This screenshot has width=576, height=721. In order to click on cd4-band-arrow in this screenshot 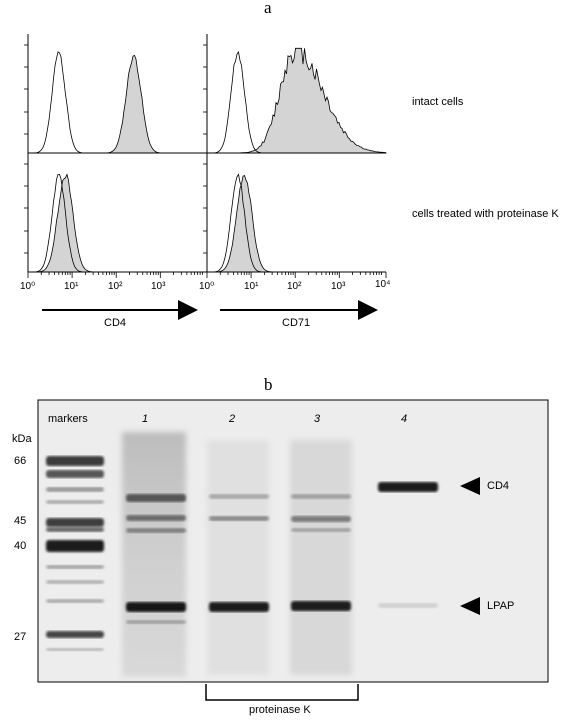, I will do `click(470, 486)`.